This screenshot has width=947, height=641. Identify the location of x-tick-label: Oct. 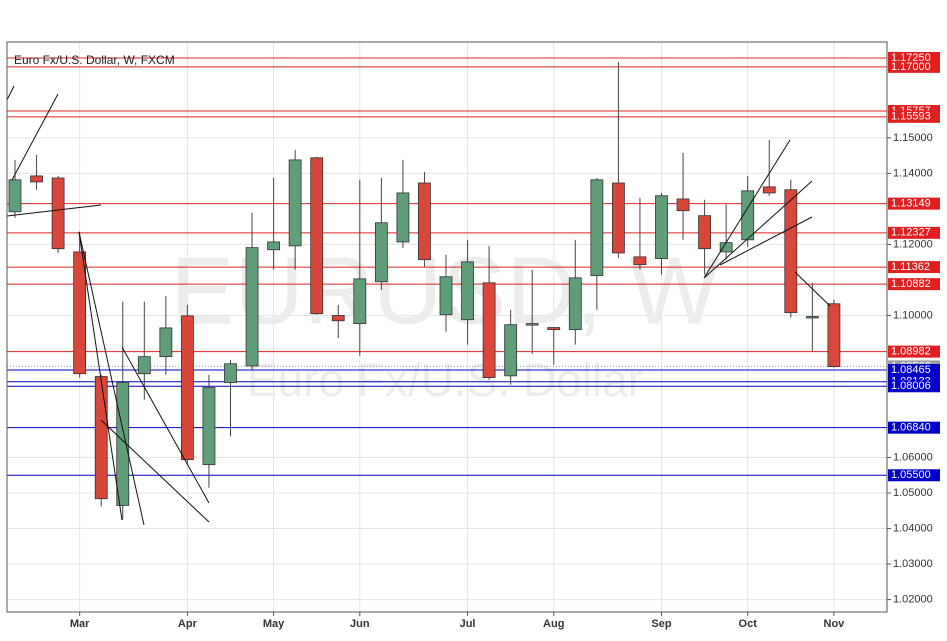
(748, 624).